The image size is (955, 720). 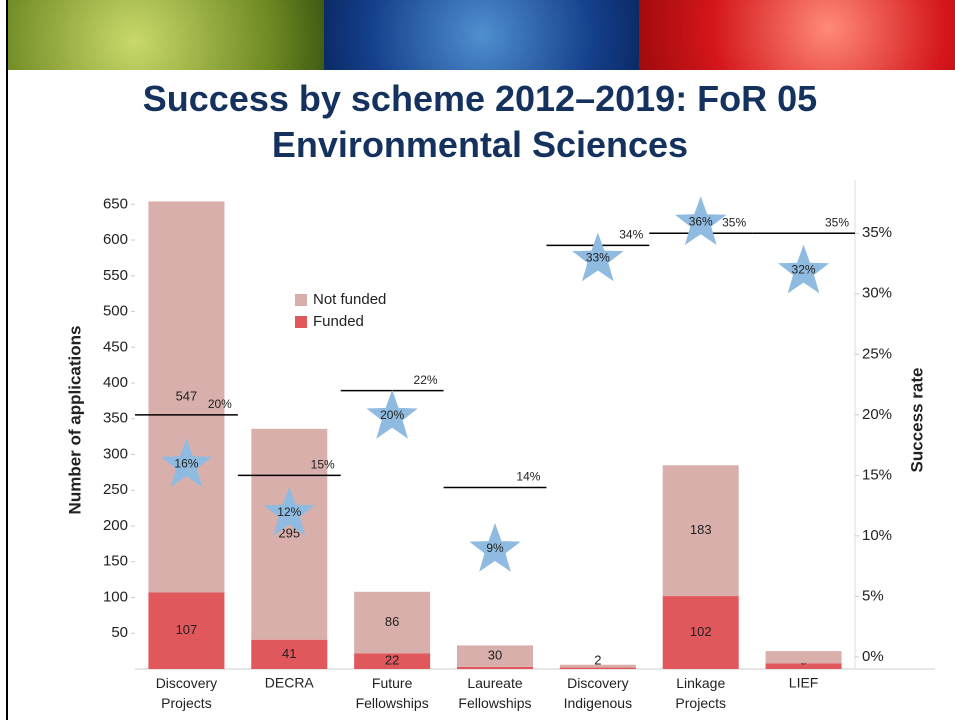 I want to click on y-tick-label: 400, so click(x=115, y=382).